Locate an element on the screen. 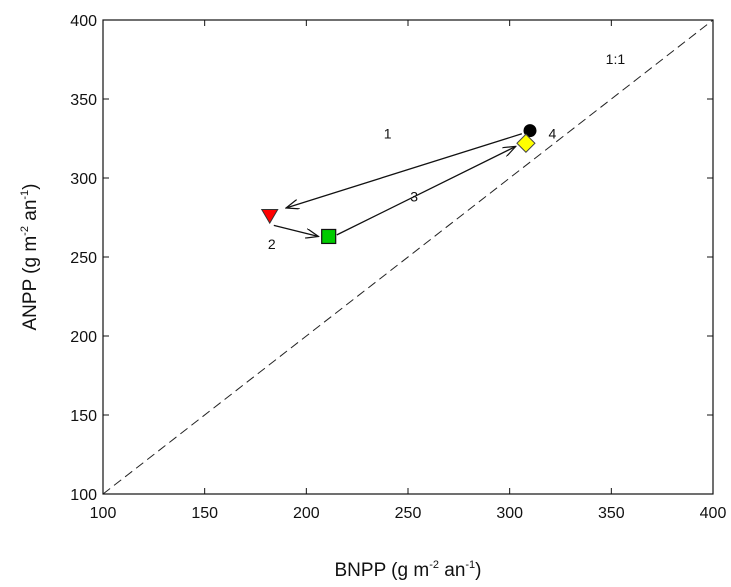 The height and width of the screenshot is (587, 731). x-axis-label-sup2: -1 is located at coordinates (470, 565).